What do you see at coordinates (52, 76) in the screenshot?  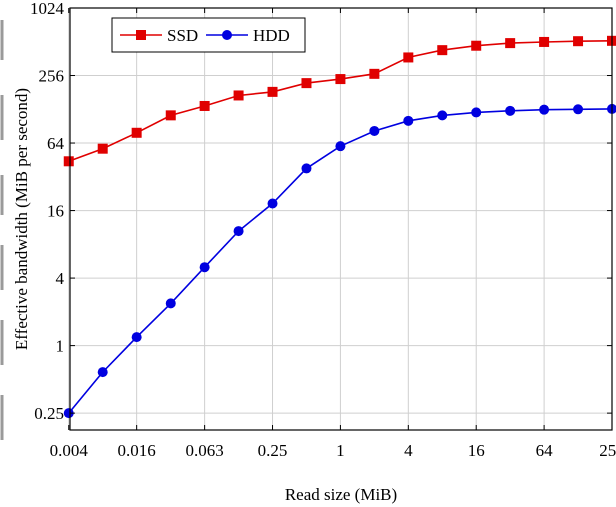 I see `y-tick-label: 256` at bounding box center [52, 76].